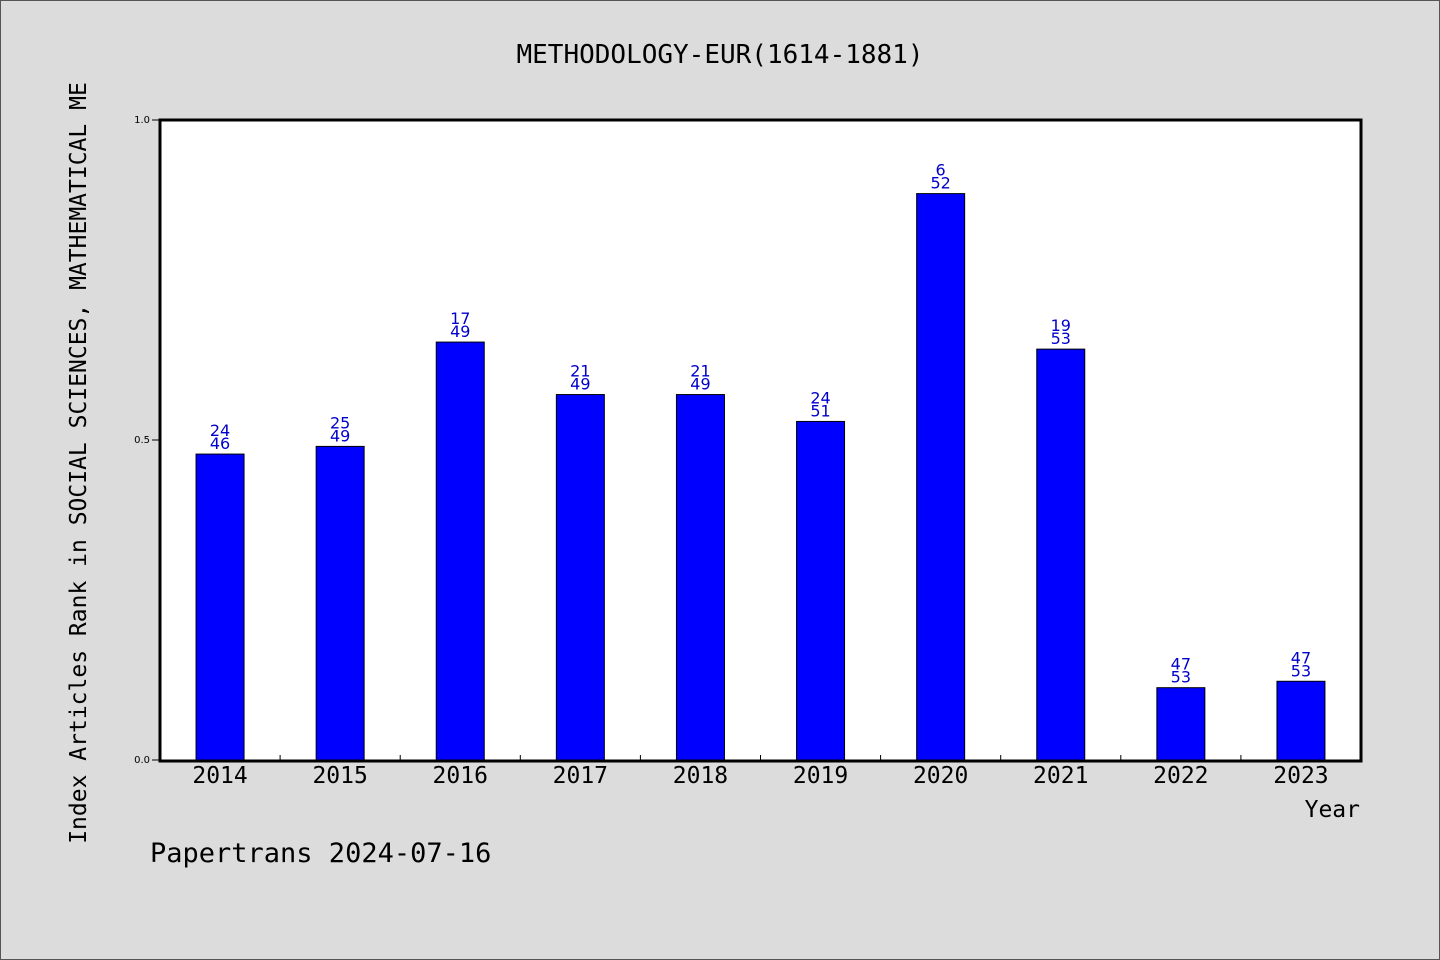  What do you see at coordinates (820, 397) in the screenshot?
I see `bar-label-rank-2019: 24` at bounding box center [820, 397].